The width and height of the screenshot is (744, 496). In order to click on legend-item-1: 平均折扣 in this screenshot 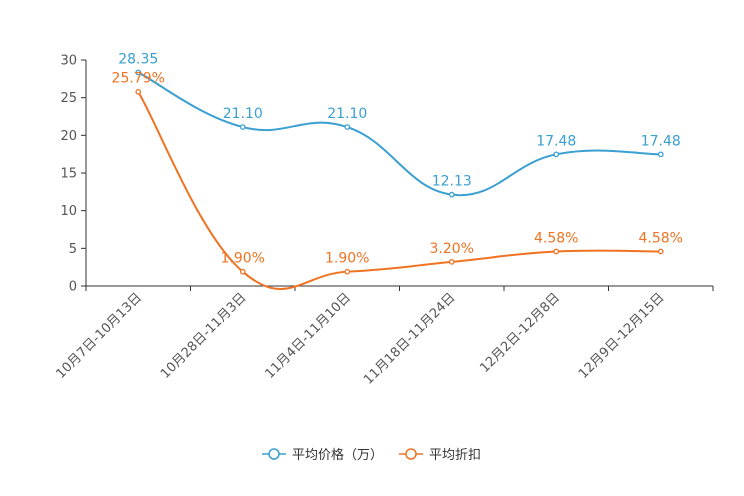, I will do `click(440, 455)`.